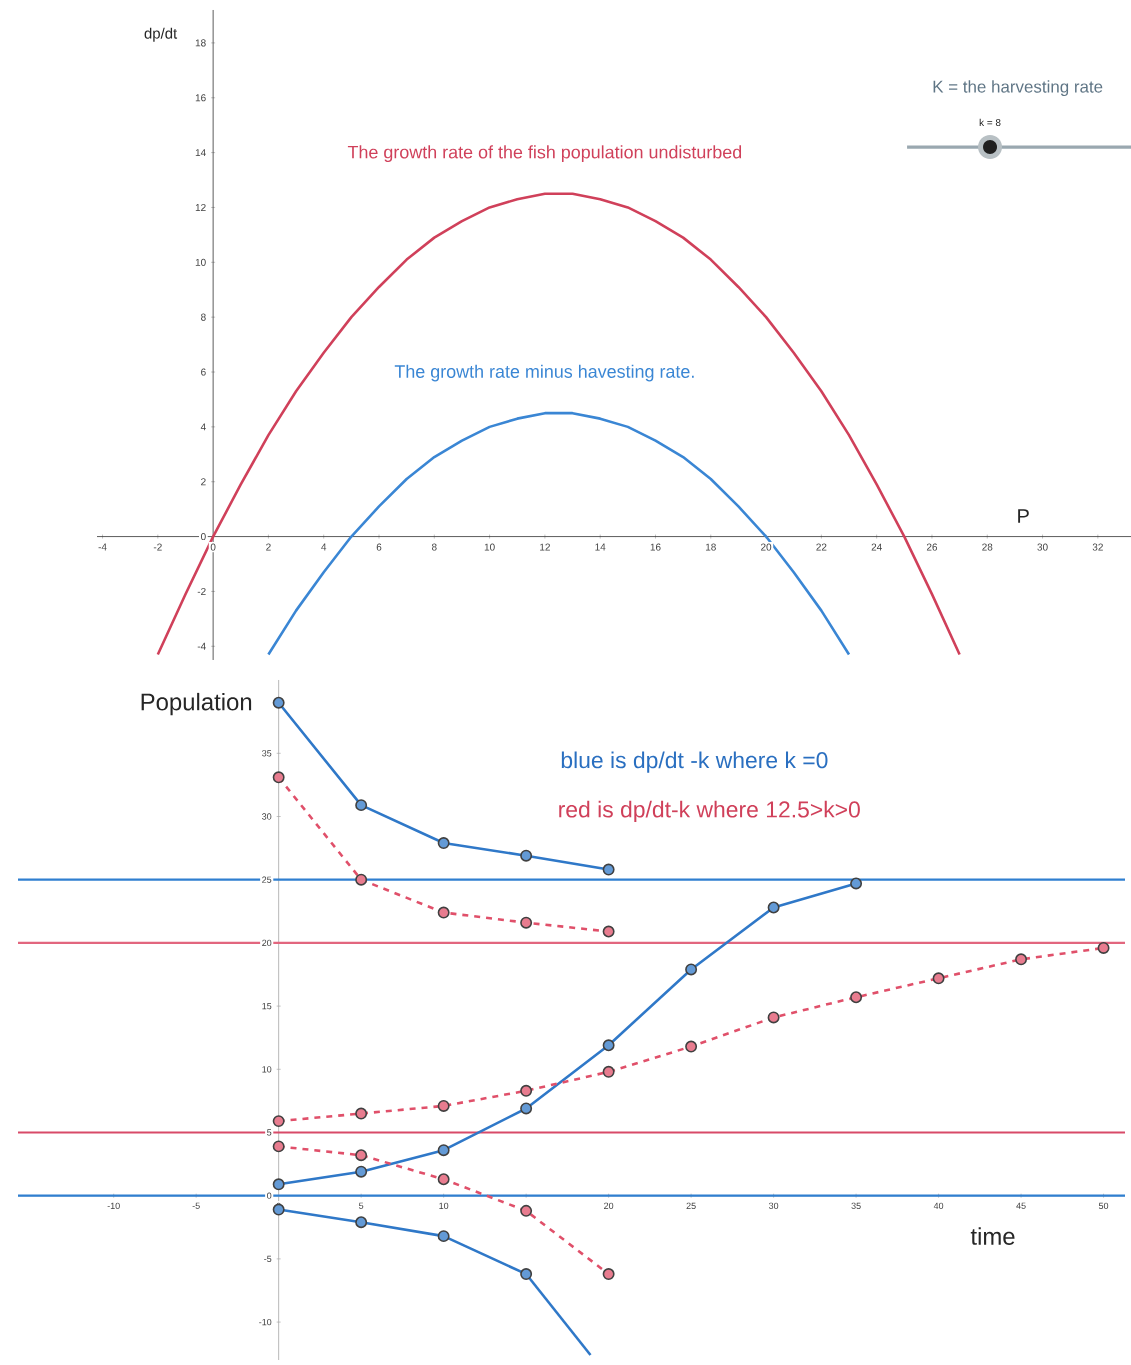 Image resolution: width=1131 pixels, height=1365 pixels. Describe the element at coordinates (361, 1205) in the screenshot. I see `x-tick-label: 5` at that location.